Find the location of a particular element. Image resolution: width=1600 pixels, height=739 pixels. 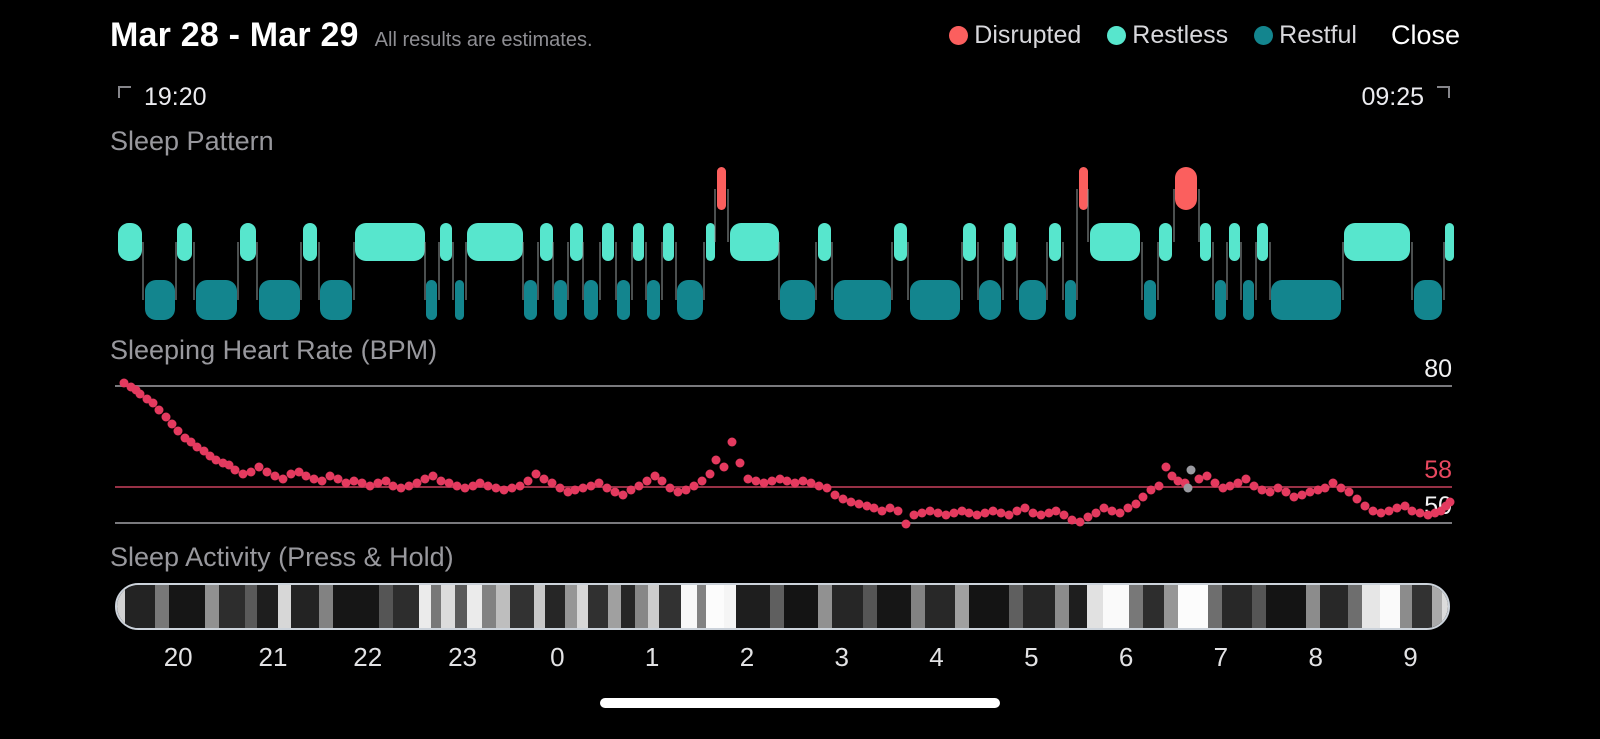

sleep-segment-disrupted is located at coordinates (721, 188).